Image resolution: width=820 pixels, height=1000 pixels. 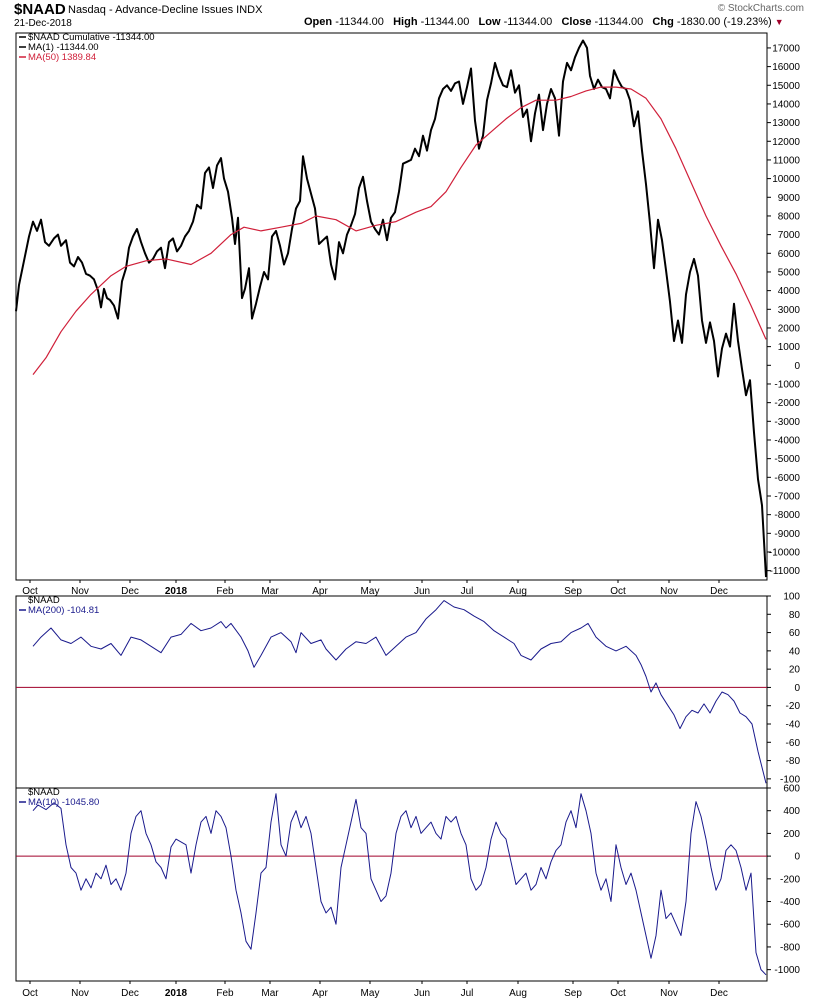 I want to click on y-tick-label: -20, so click(x=793, y=706).